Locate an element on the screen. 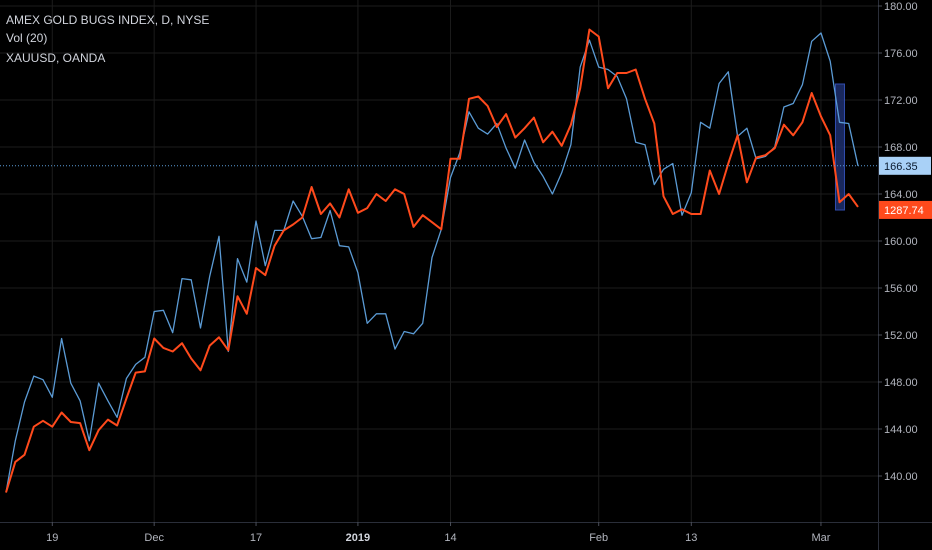 Image resolution: width=932 pixels, height=550 pixels. time-tick-label: Dec is located at coordinates (154, 538).